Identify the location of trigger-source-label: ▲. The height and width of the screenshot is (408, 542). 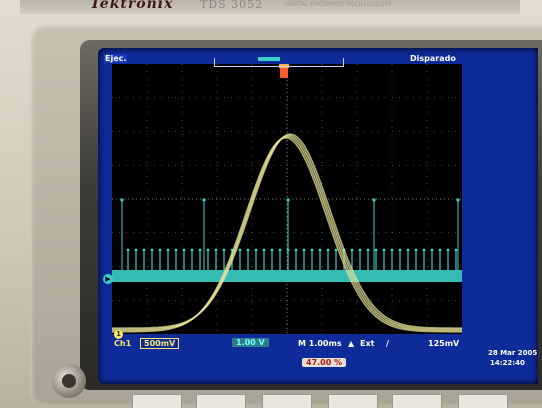
(351, 343).